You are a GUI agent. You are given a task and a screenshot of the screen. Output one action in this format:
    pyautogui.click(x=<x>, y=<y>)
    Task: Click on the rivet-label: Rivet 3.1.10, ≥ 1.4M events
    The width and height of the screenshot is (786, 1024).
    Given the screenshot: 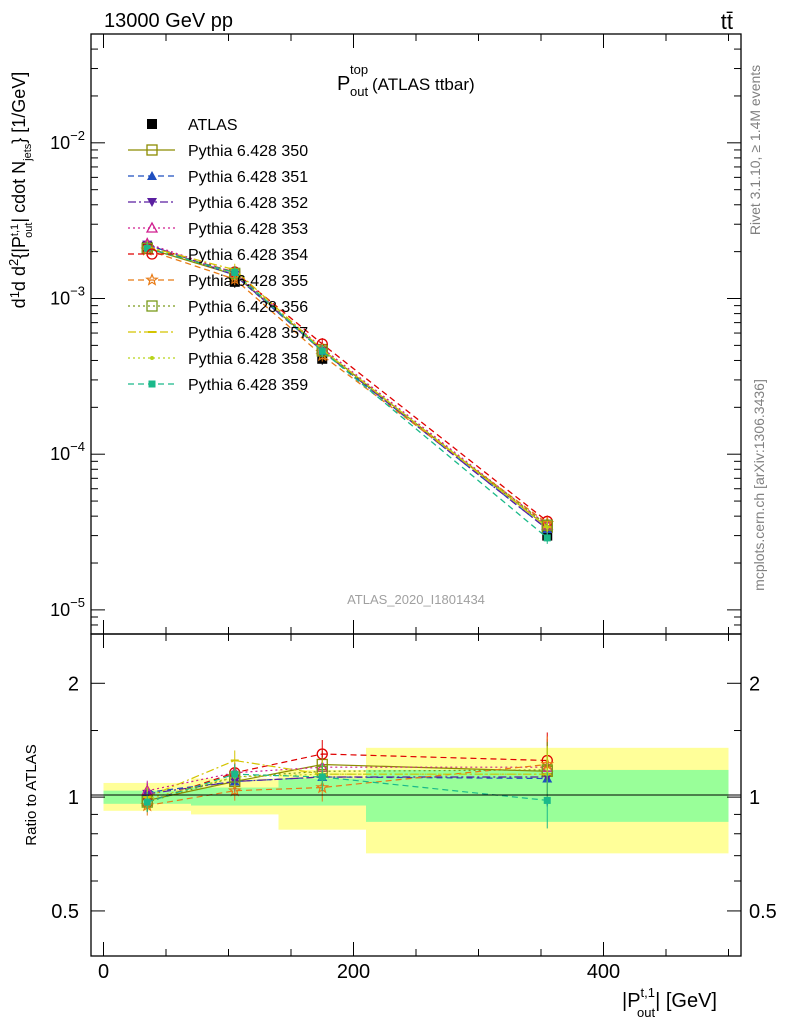 What is the action you would take?
    pyautogui.click(x=755, y=150)
    